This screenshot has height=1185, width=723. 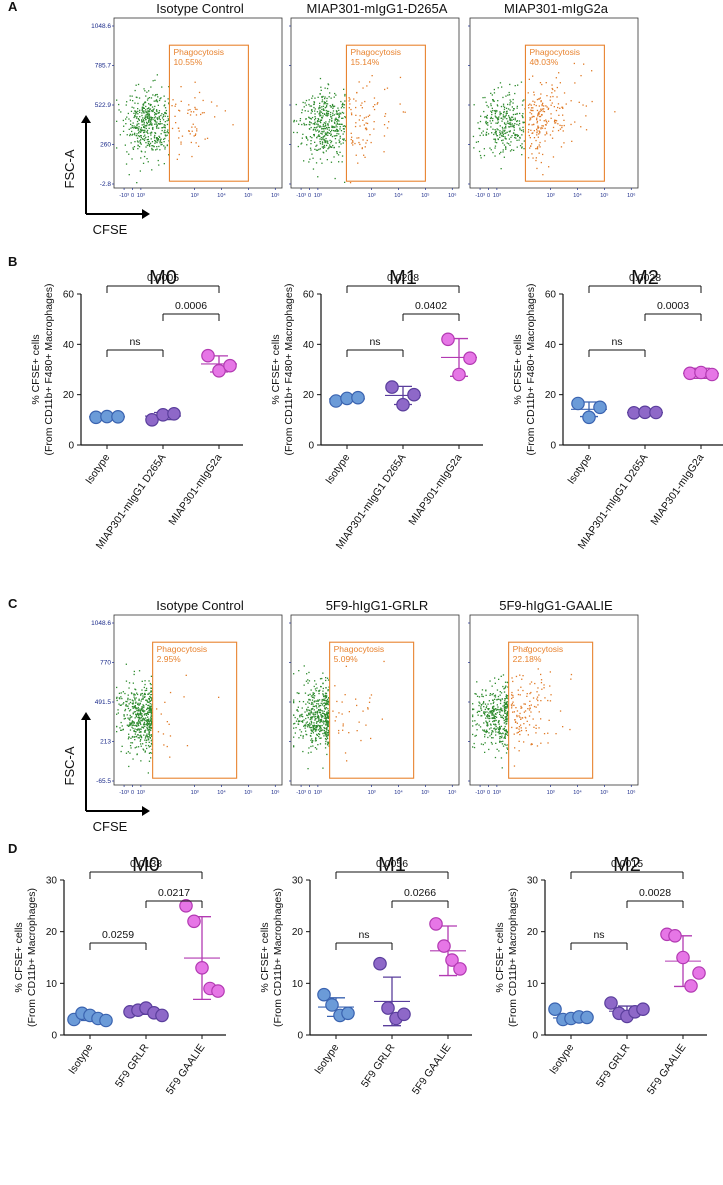 I want to click on y-axis-label: % CFSE+ cells, so click(x=276, y=369).